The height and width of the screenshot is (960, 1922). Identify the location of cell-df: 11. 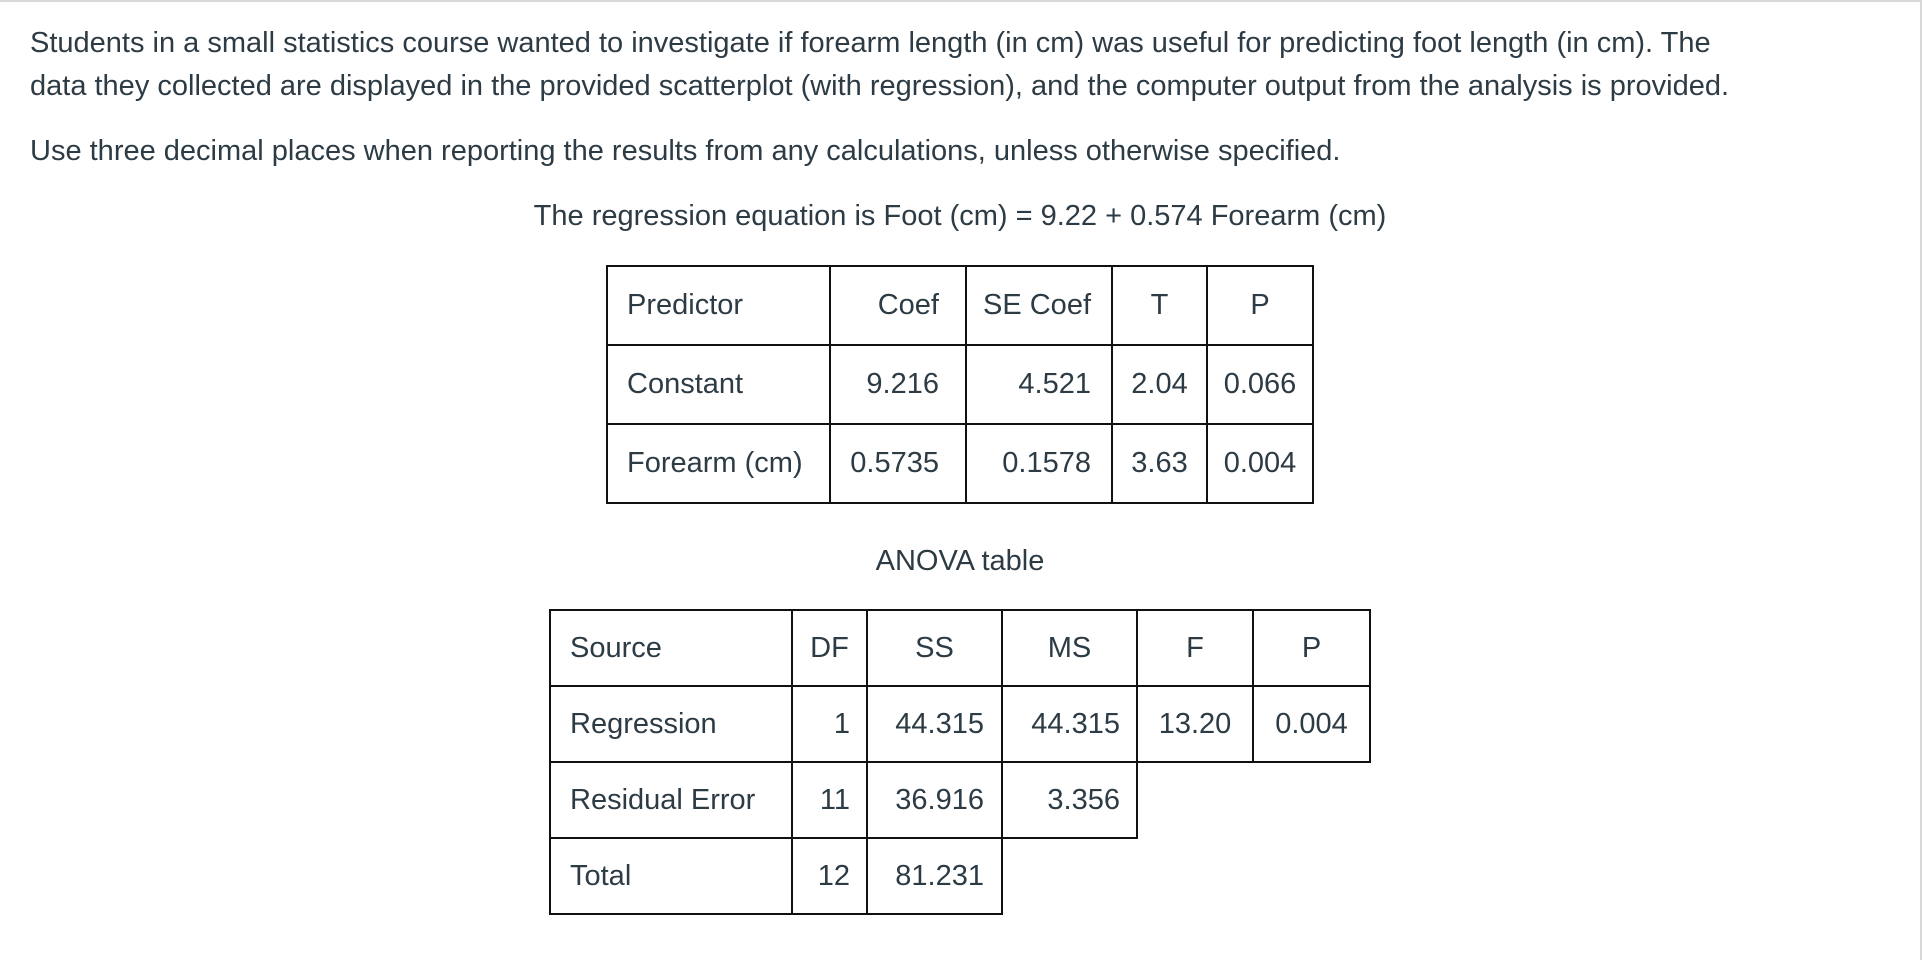
(829, 800).